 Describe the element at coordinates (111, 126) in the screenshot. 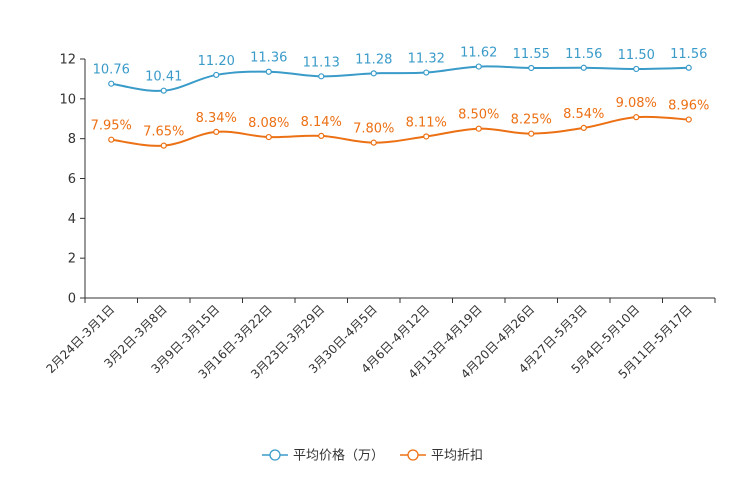

I see `data-label: 7.95%` at that location.